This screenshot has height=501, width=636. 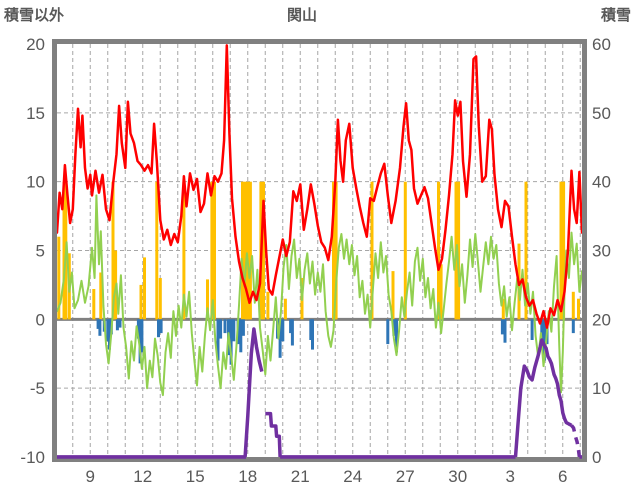 What do you see at coordinates (601, 250) in the screenshot?
I see `y-right-tick-label: 30` at bounding box center [601, 250].